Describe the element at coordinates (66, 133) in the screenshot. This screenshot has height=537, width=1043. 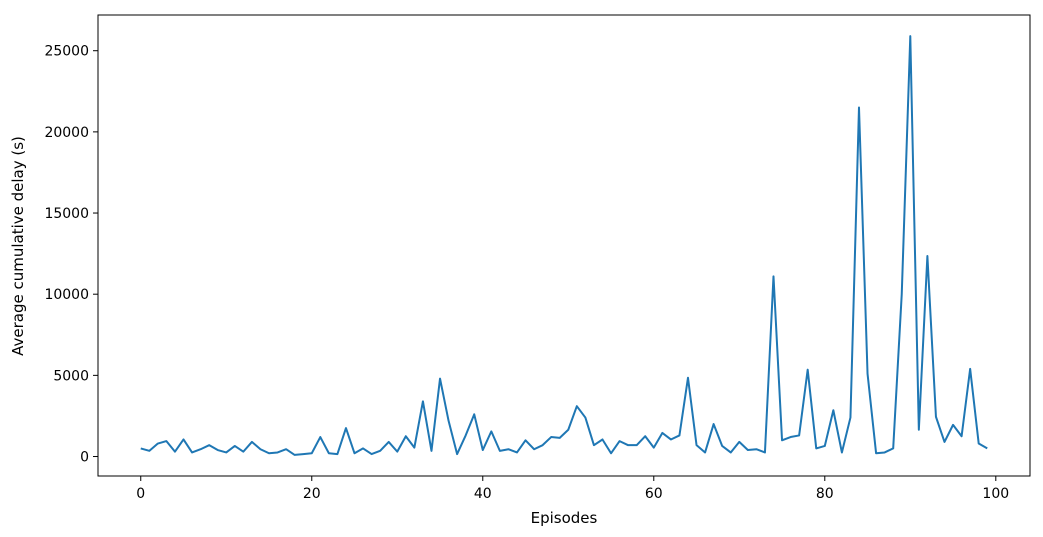
I see `y-tick-label: 20000` at that location.